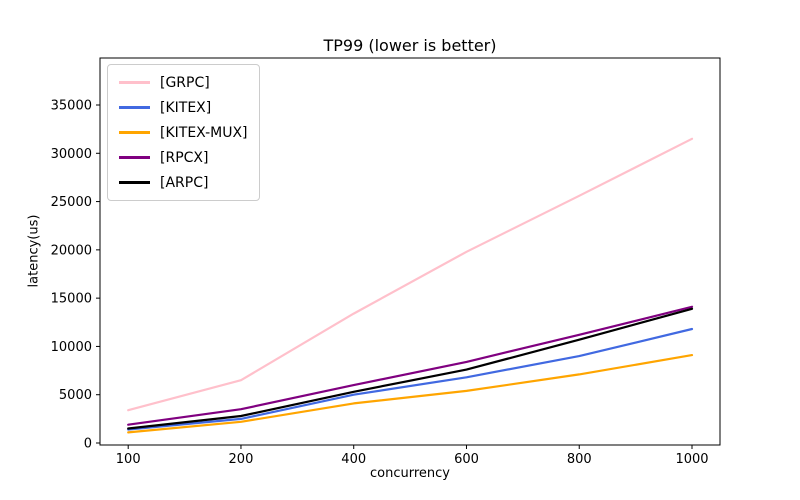  What do you see at coordinates (204, 132) in the screenshot?
I see `legend-label-kitex-mux: [KITEX-MUX]` at bounding box center [204, 132].